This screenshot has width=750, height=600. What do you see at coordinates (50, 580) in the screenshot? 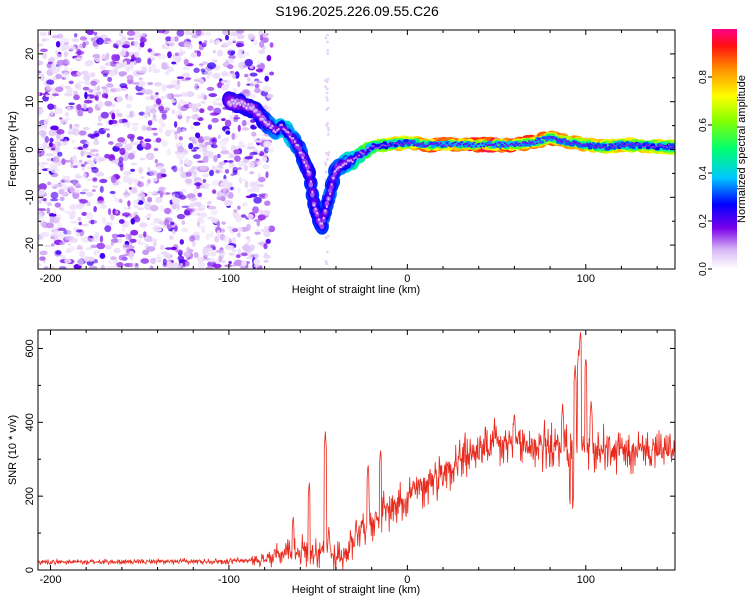
I see `x-tick-label: -200` at bounding box center [50, 580].